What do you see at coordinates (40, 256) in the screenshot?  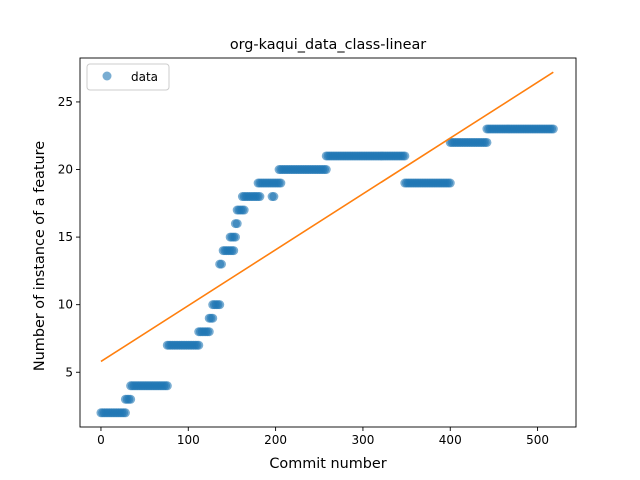 I see `y-axis-label: Number of instance of a feature` at bounding box center [40, 256].